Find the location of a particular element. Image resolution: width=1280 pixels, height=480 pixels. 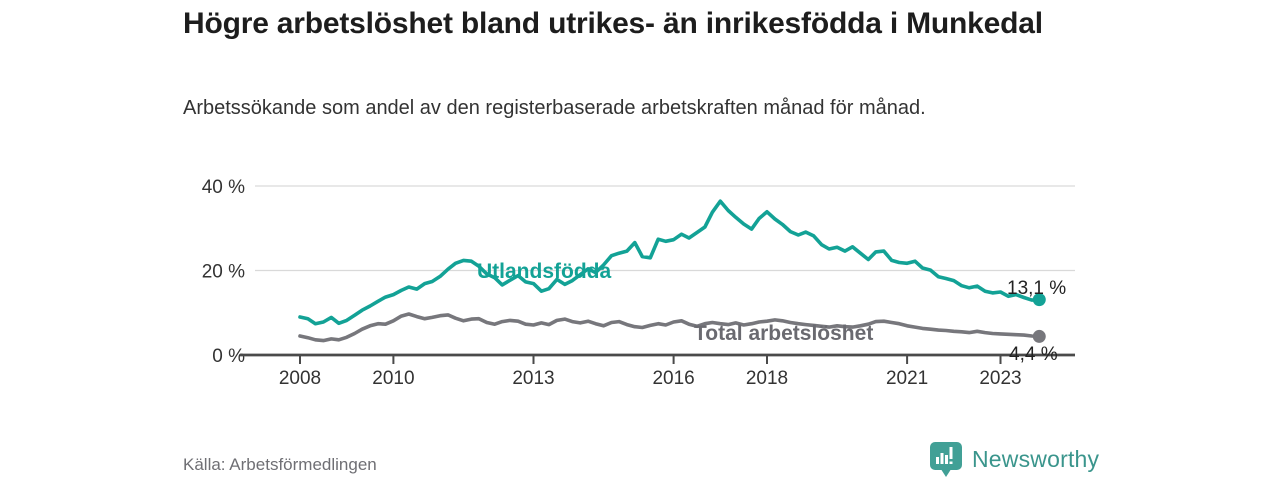

y-tick-label: 20 % is located at coordinates (223, 272).